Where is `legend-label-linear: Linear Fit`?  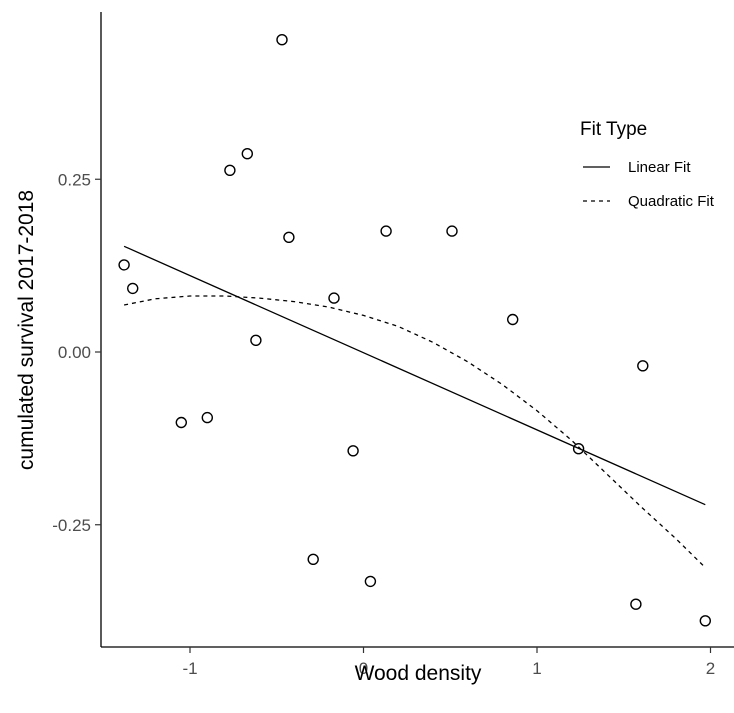 legend-label-linear: Linear Fit is located at coordinates (659, 167).